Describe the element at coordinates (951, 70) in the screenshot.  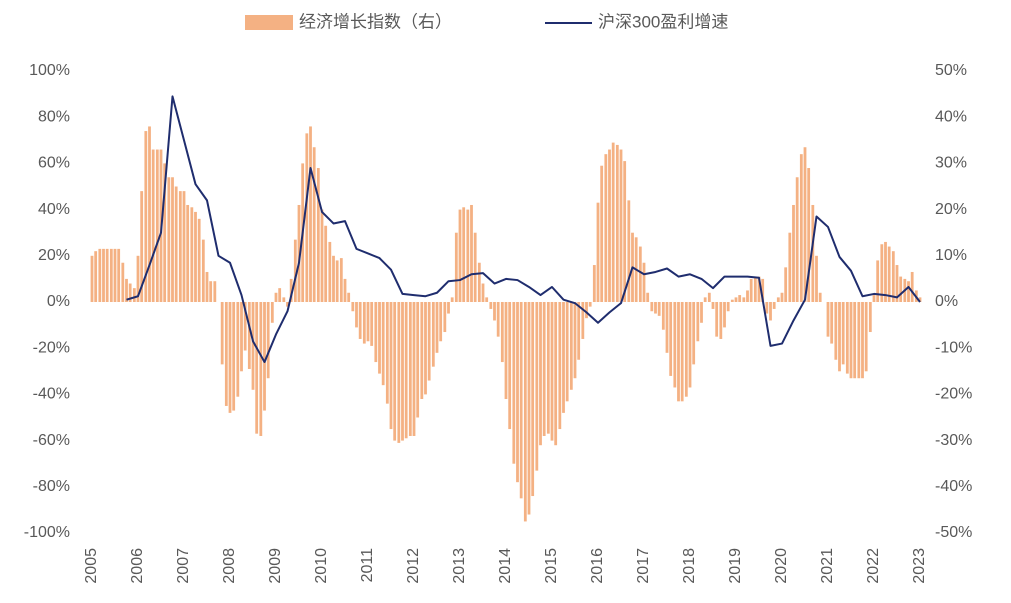
I see `y2-tick-label: 50%` at that location.